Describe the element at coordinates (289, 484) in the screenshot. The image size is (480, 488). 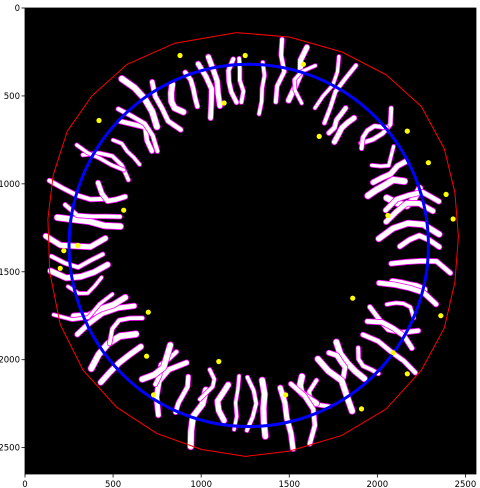
I see `x-tick-label: 1500` at that location.